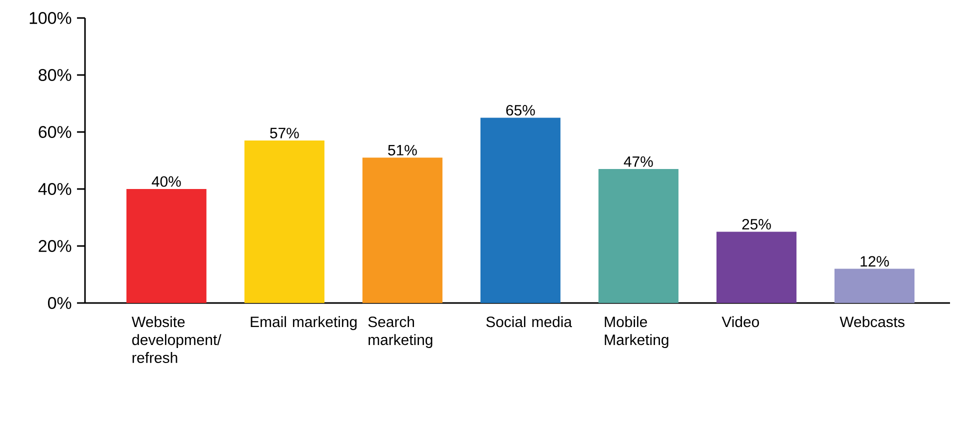  I want to click on data-label: 65%, so click(520, 110).